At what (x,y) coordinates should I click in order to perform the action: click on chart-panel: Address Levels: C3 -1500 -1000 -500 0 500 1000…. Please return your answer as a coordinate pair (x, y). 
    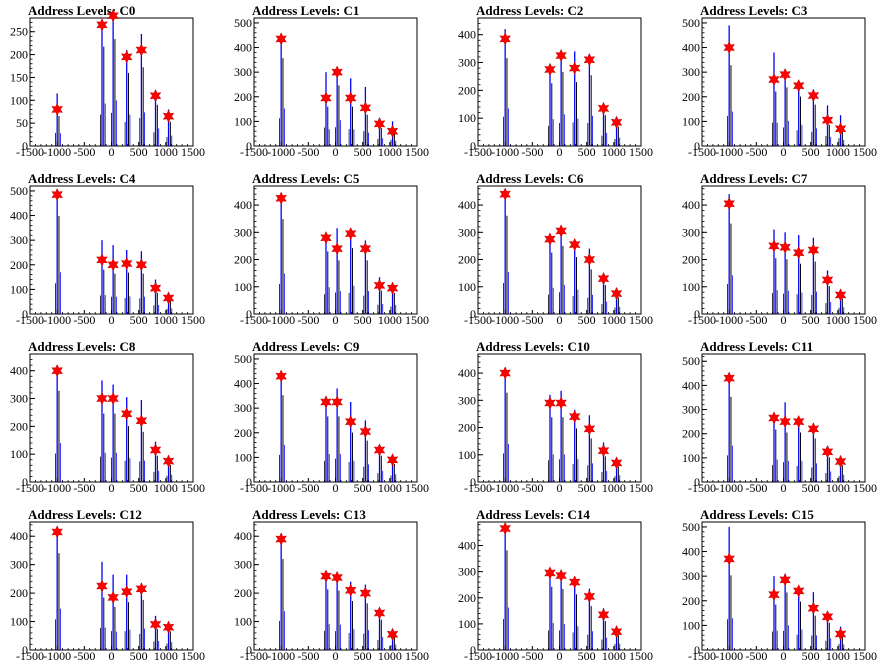
    Looking at the image, I should click on (784, 84).